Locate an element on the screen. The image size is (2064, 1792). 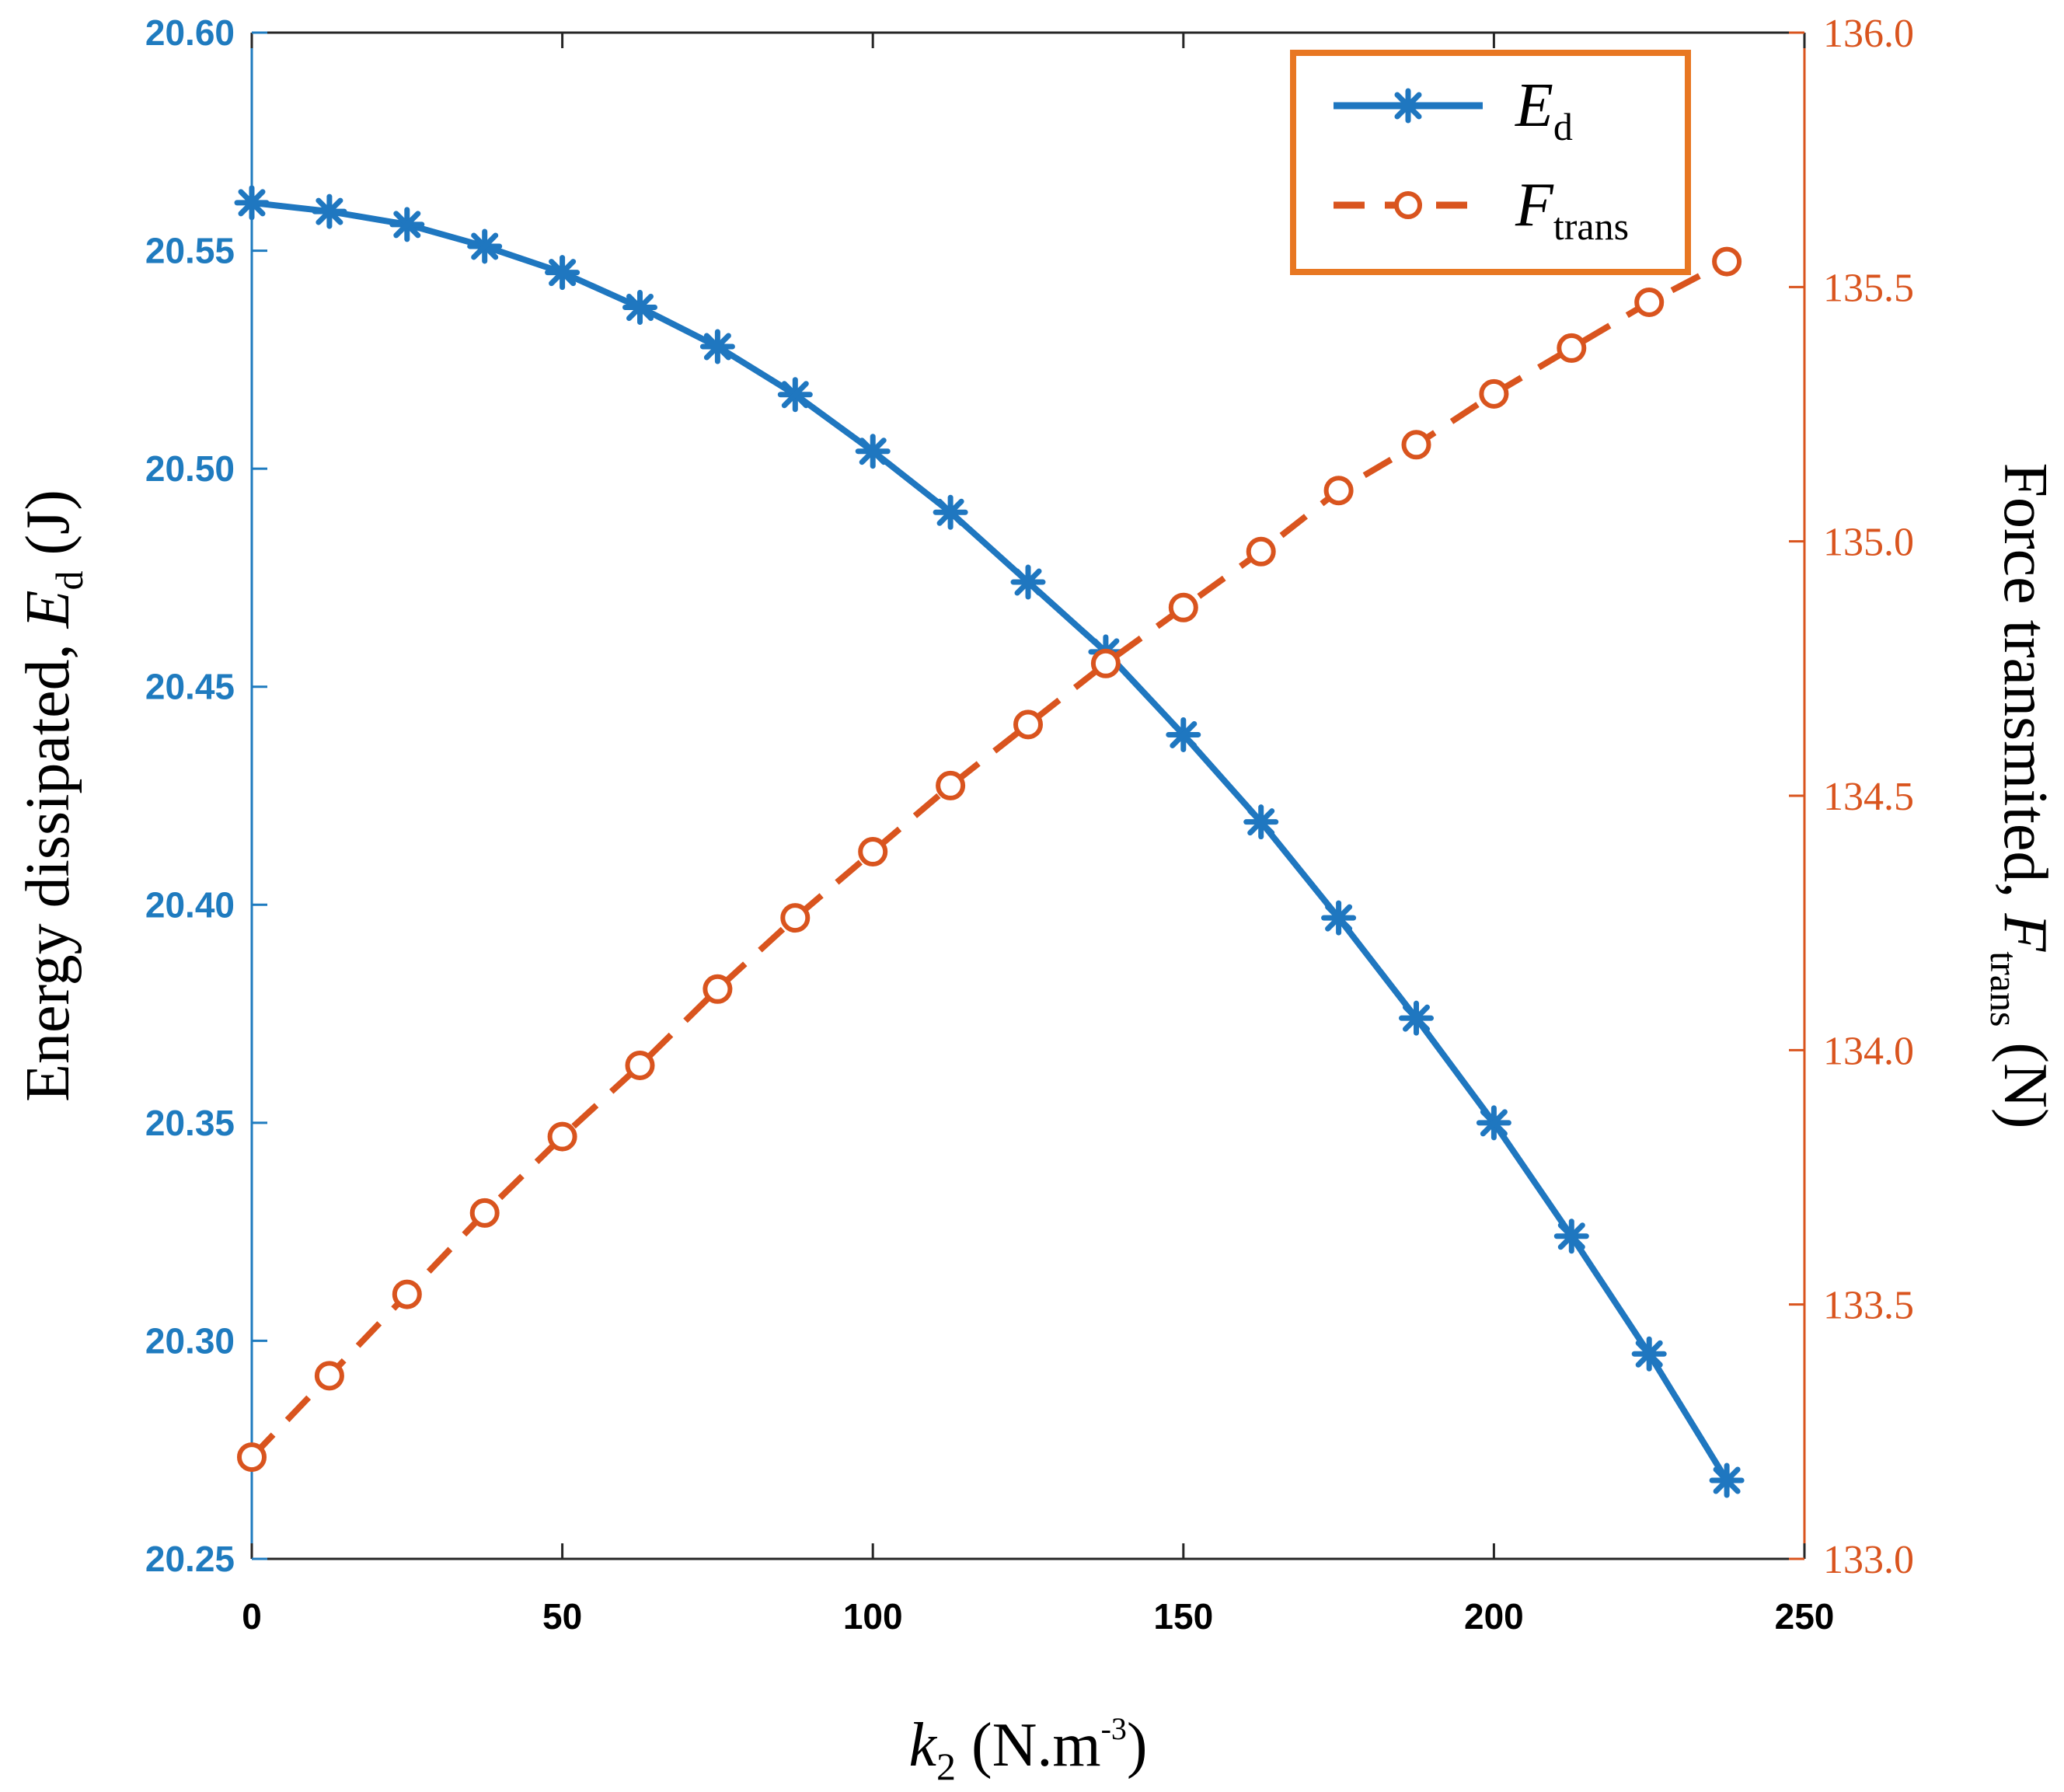
x-tick-label: 150 is located at coordinates (1183, 1617).